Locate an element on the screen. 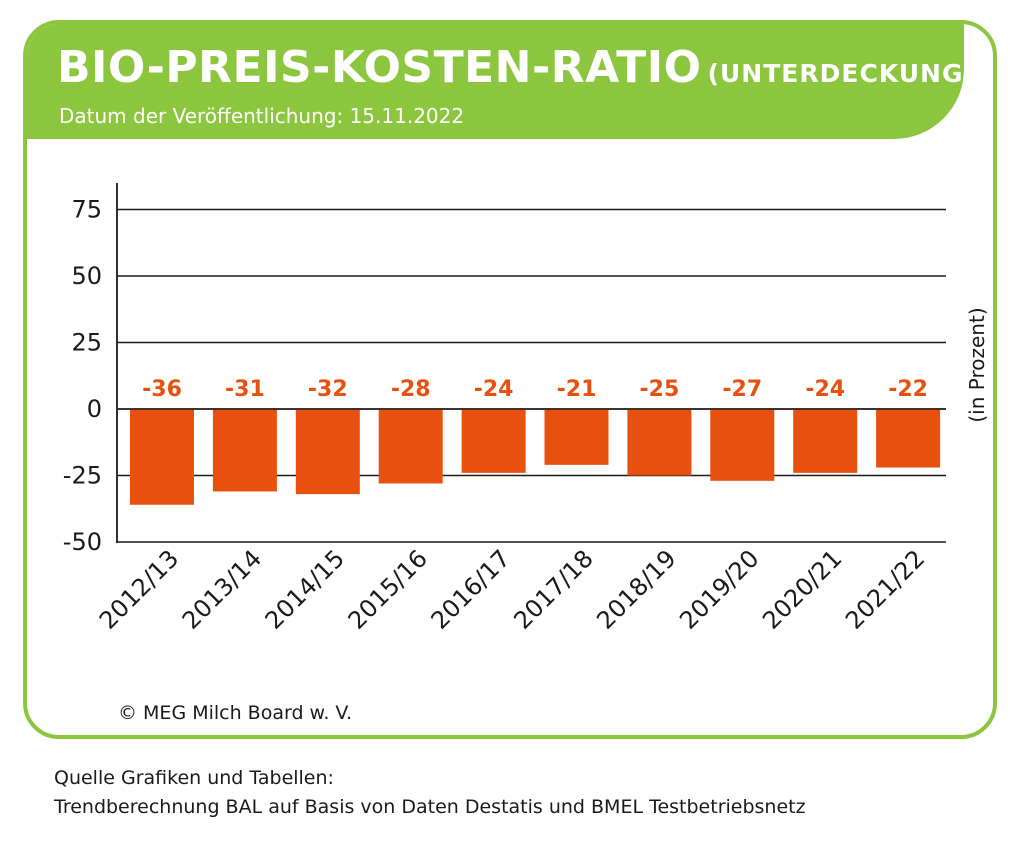  y-axis-label: (in Prozent) is located at coordinates (977, 364).